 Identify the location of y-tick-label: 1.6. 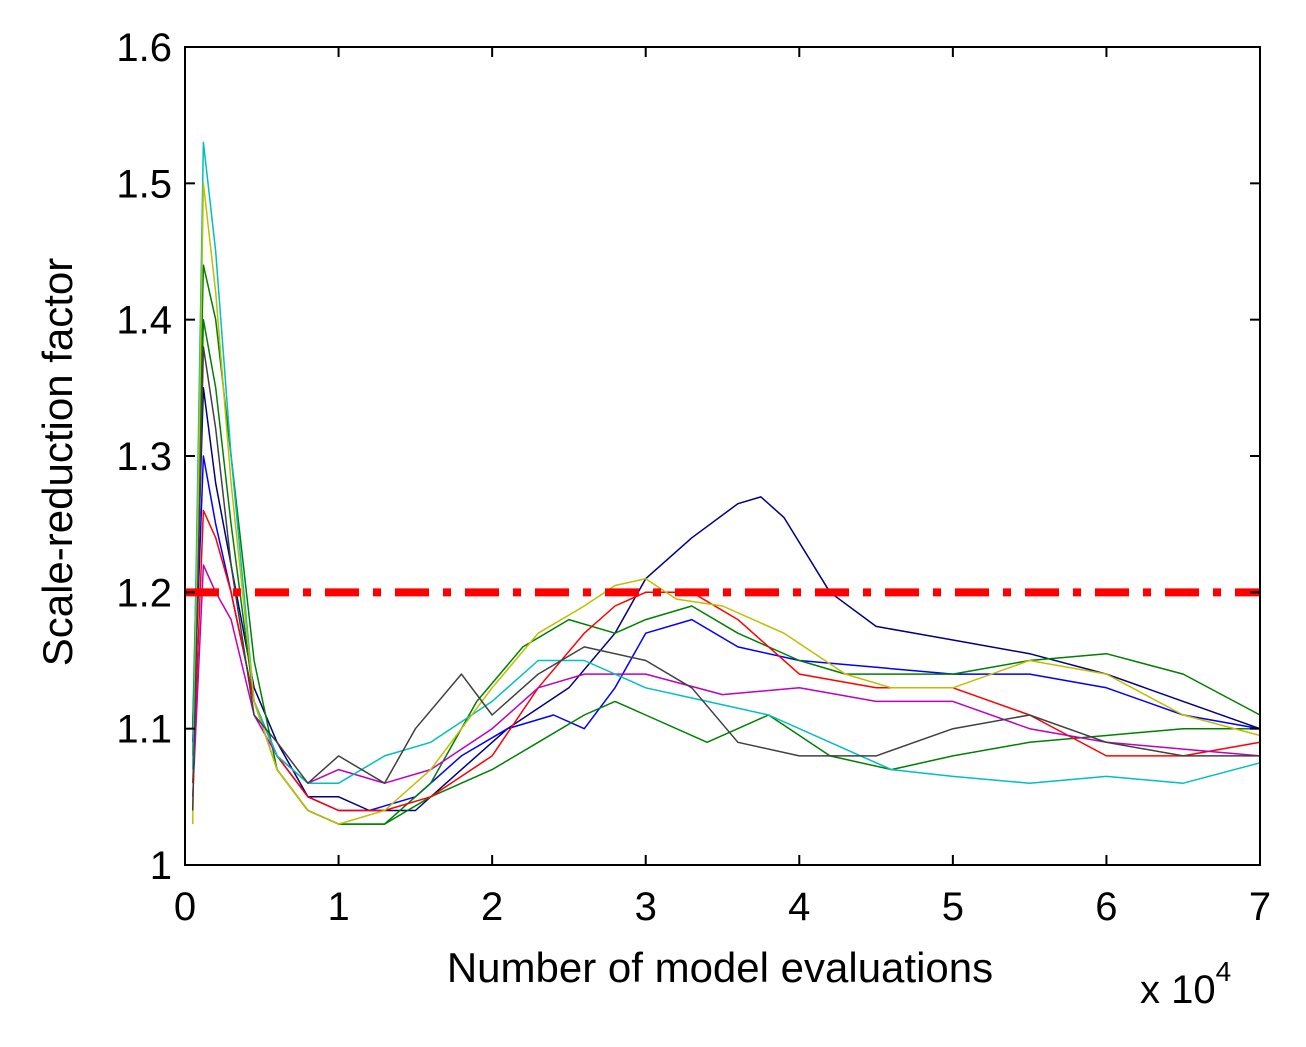
(144, 48).